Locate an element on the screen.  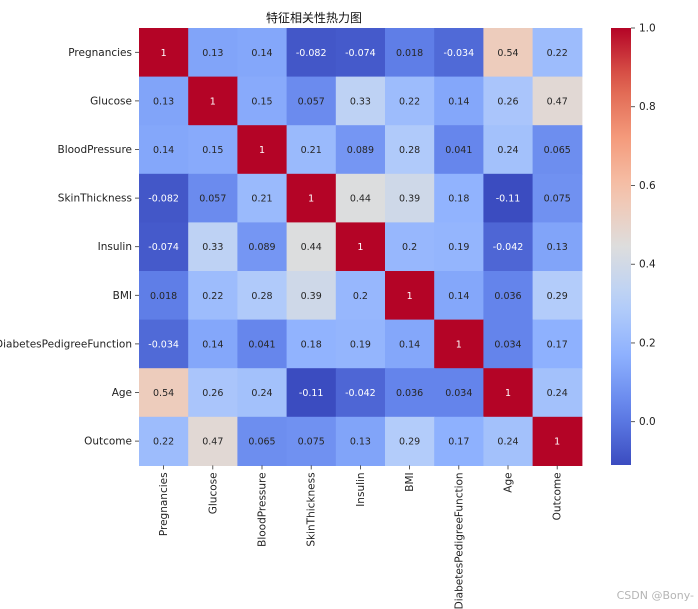
cell-value-label: 0.036 is located at coordinates (409, 393).